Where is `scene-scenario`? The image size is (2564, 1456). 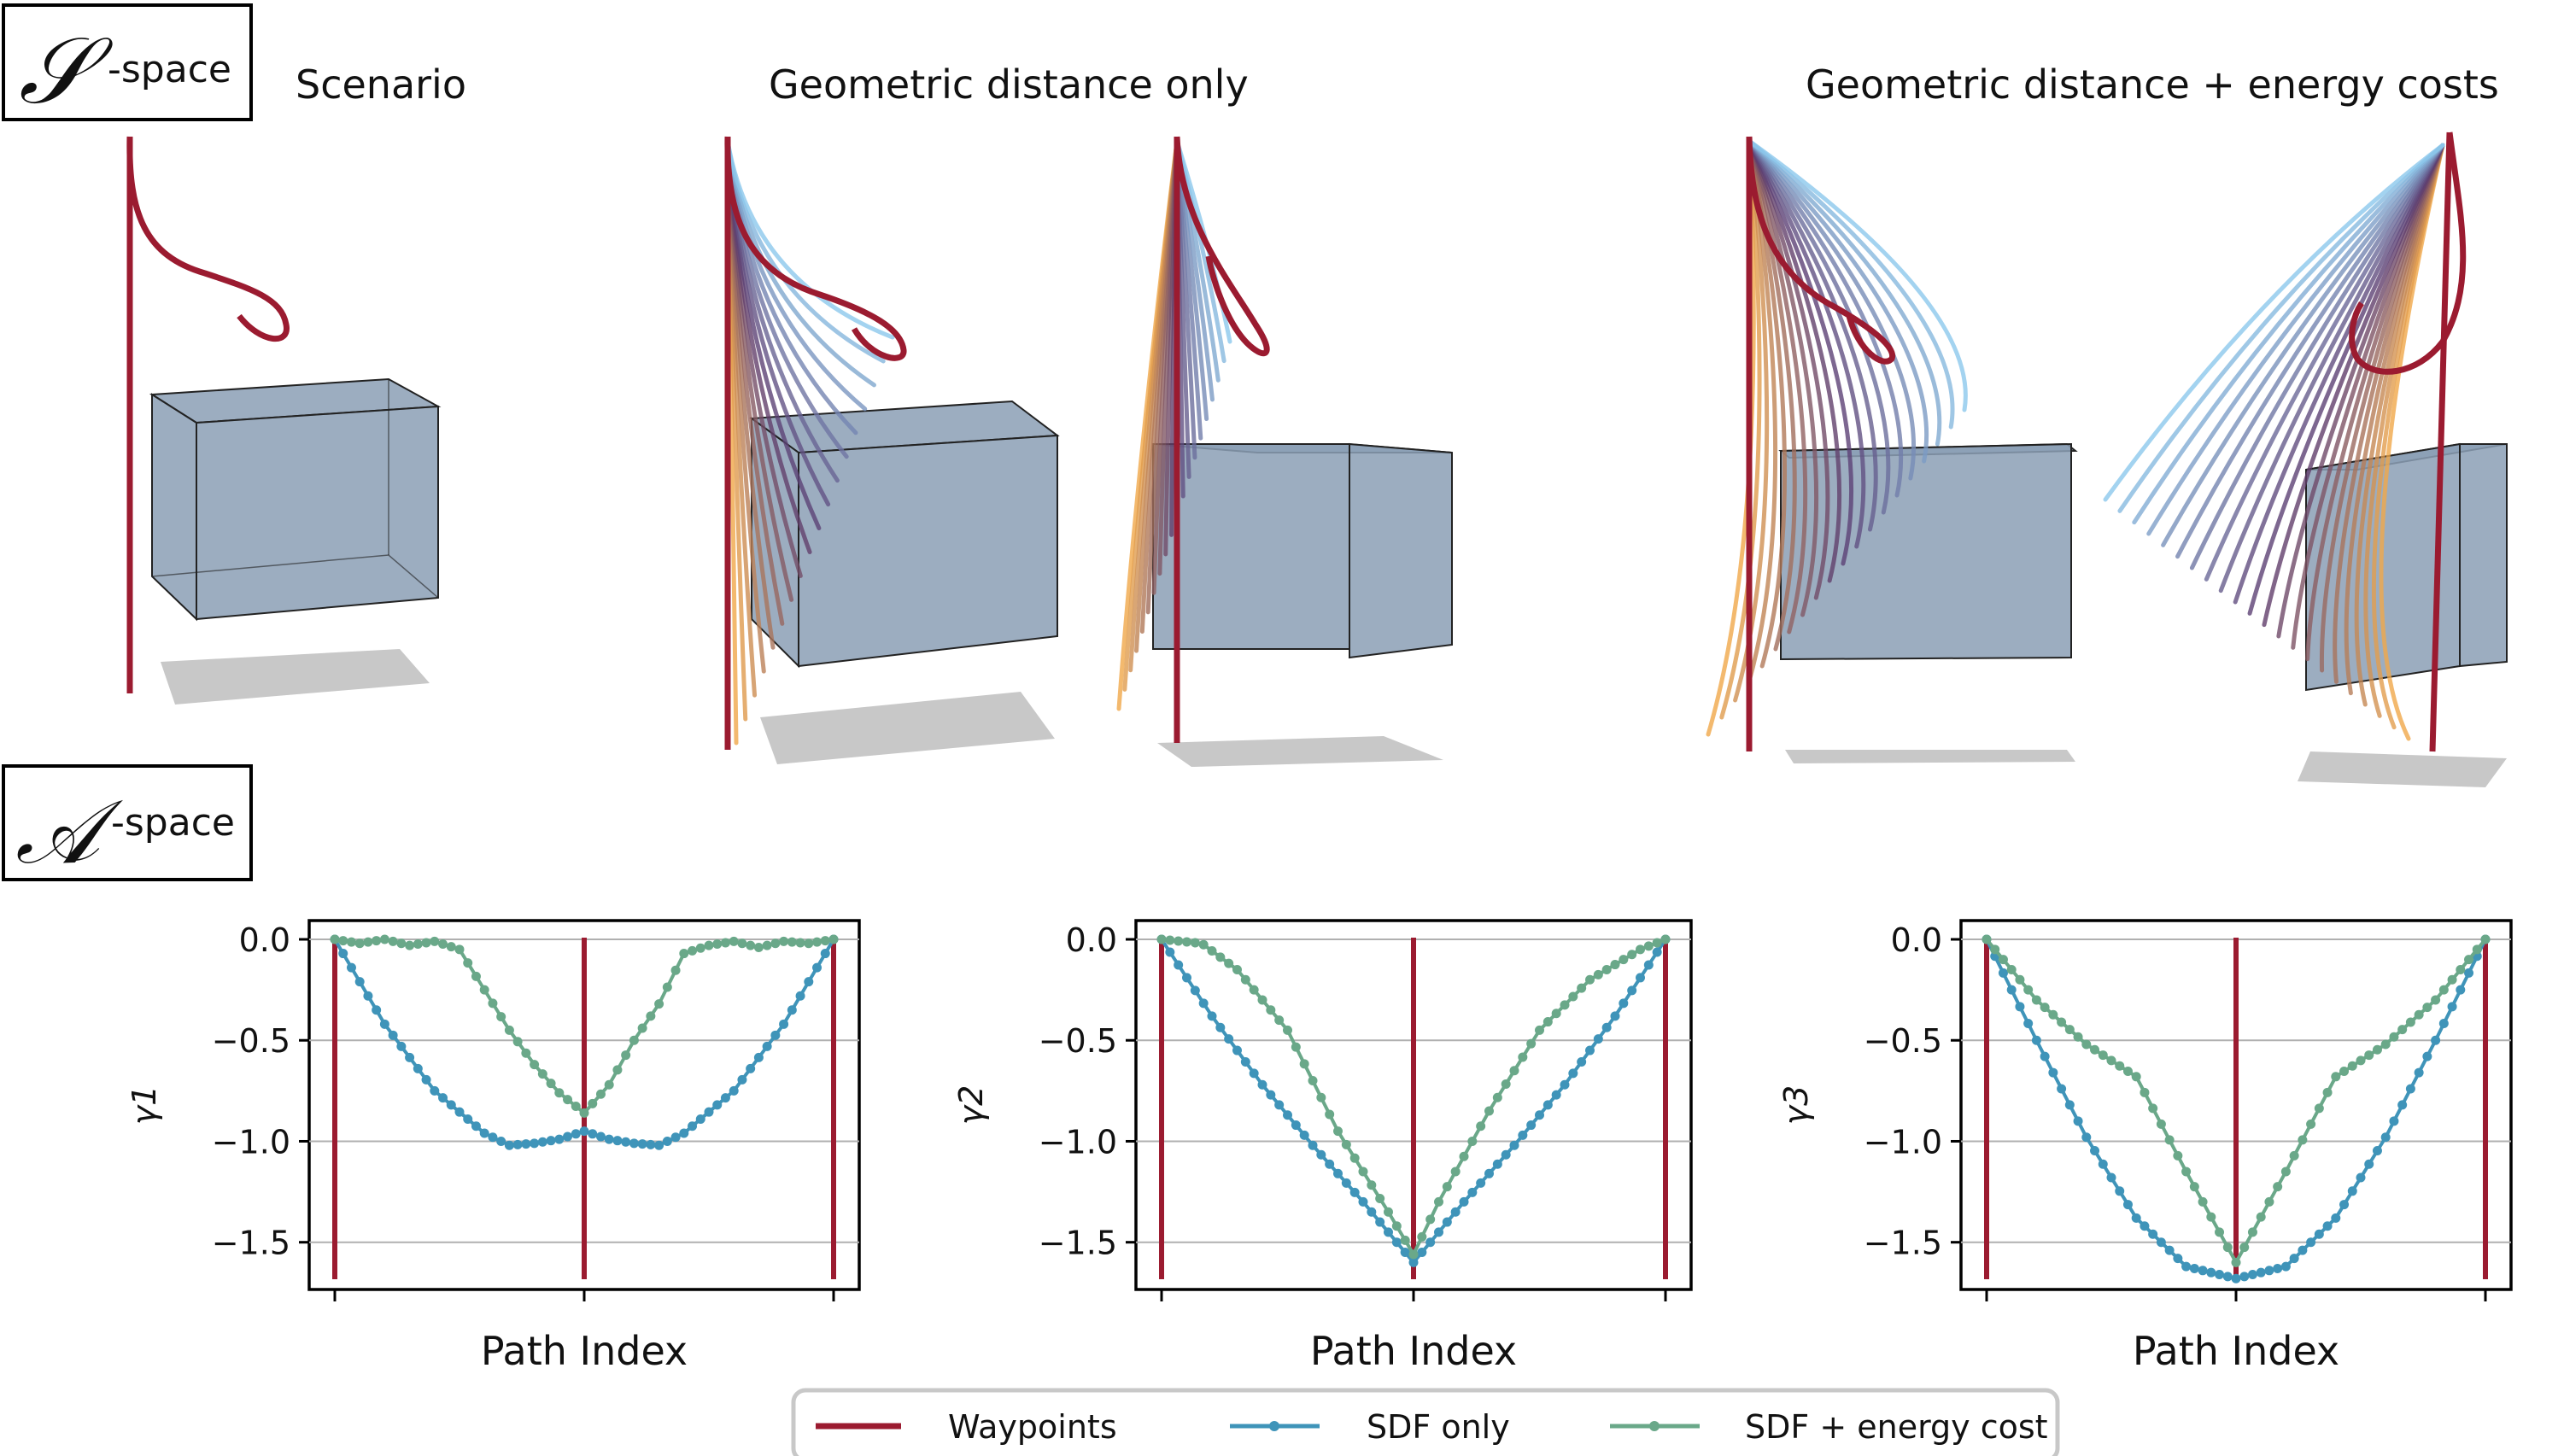
scene-scenario is located at coordinates (284, 421).